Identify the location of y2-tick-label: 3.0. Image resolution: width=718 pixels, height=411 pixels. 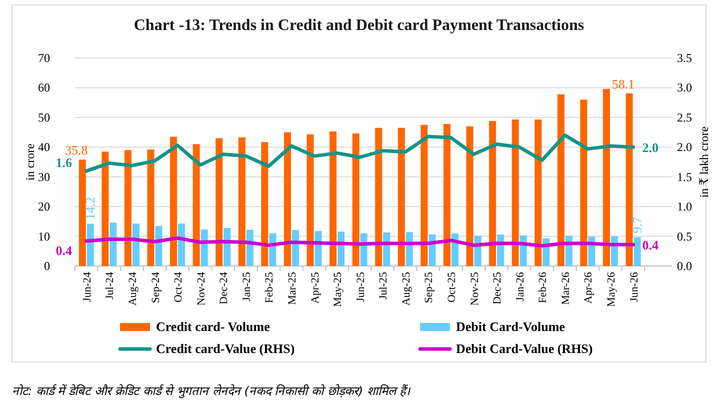
(684, 87).